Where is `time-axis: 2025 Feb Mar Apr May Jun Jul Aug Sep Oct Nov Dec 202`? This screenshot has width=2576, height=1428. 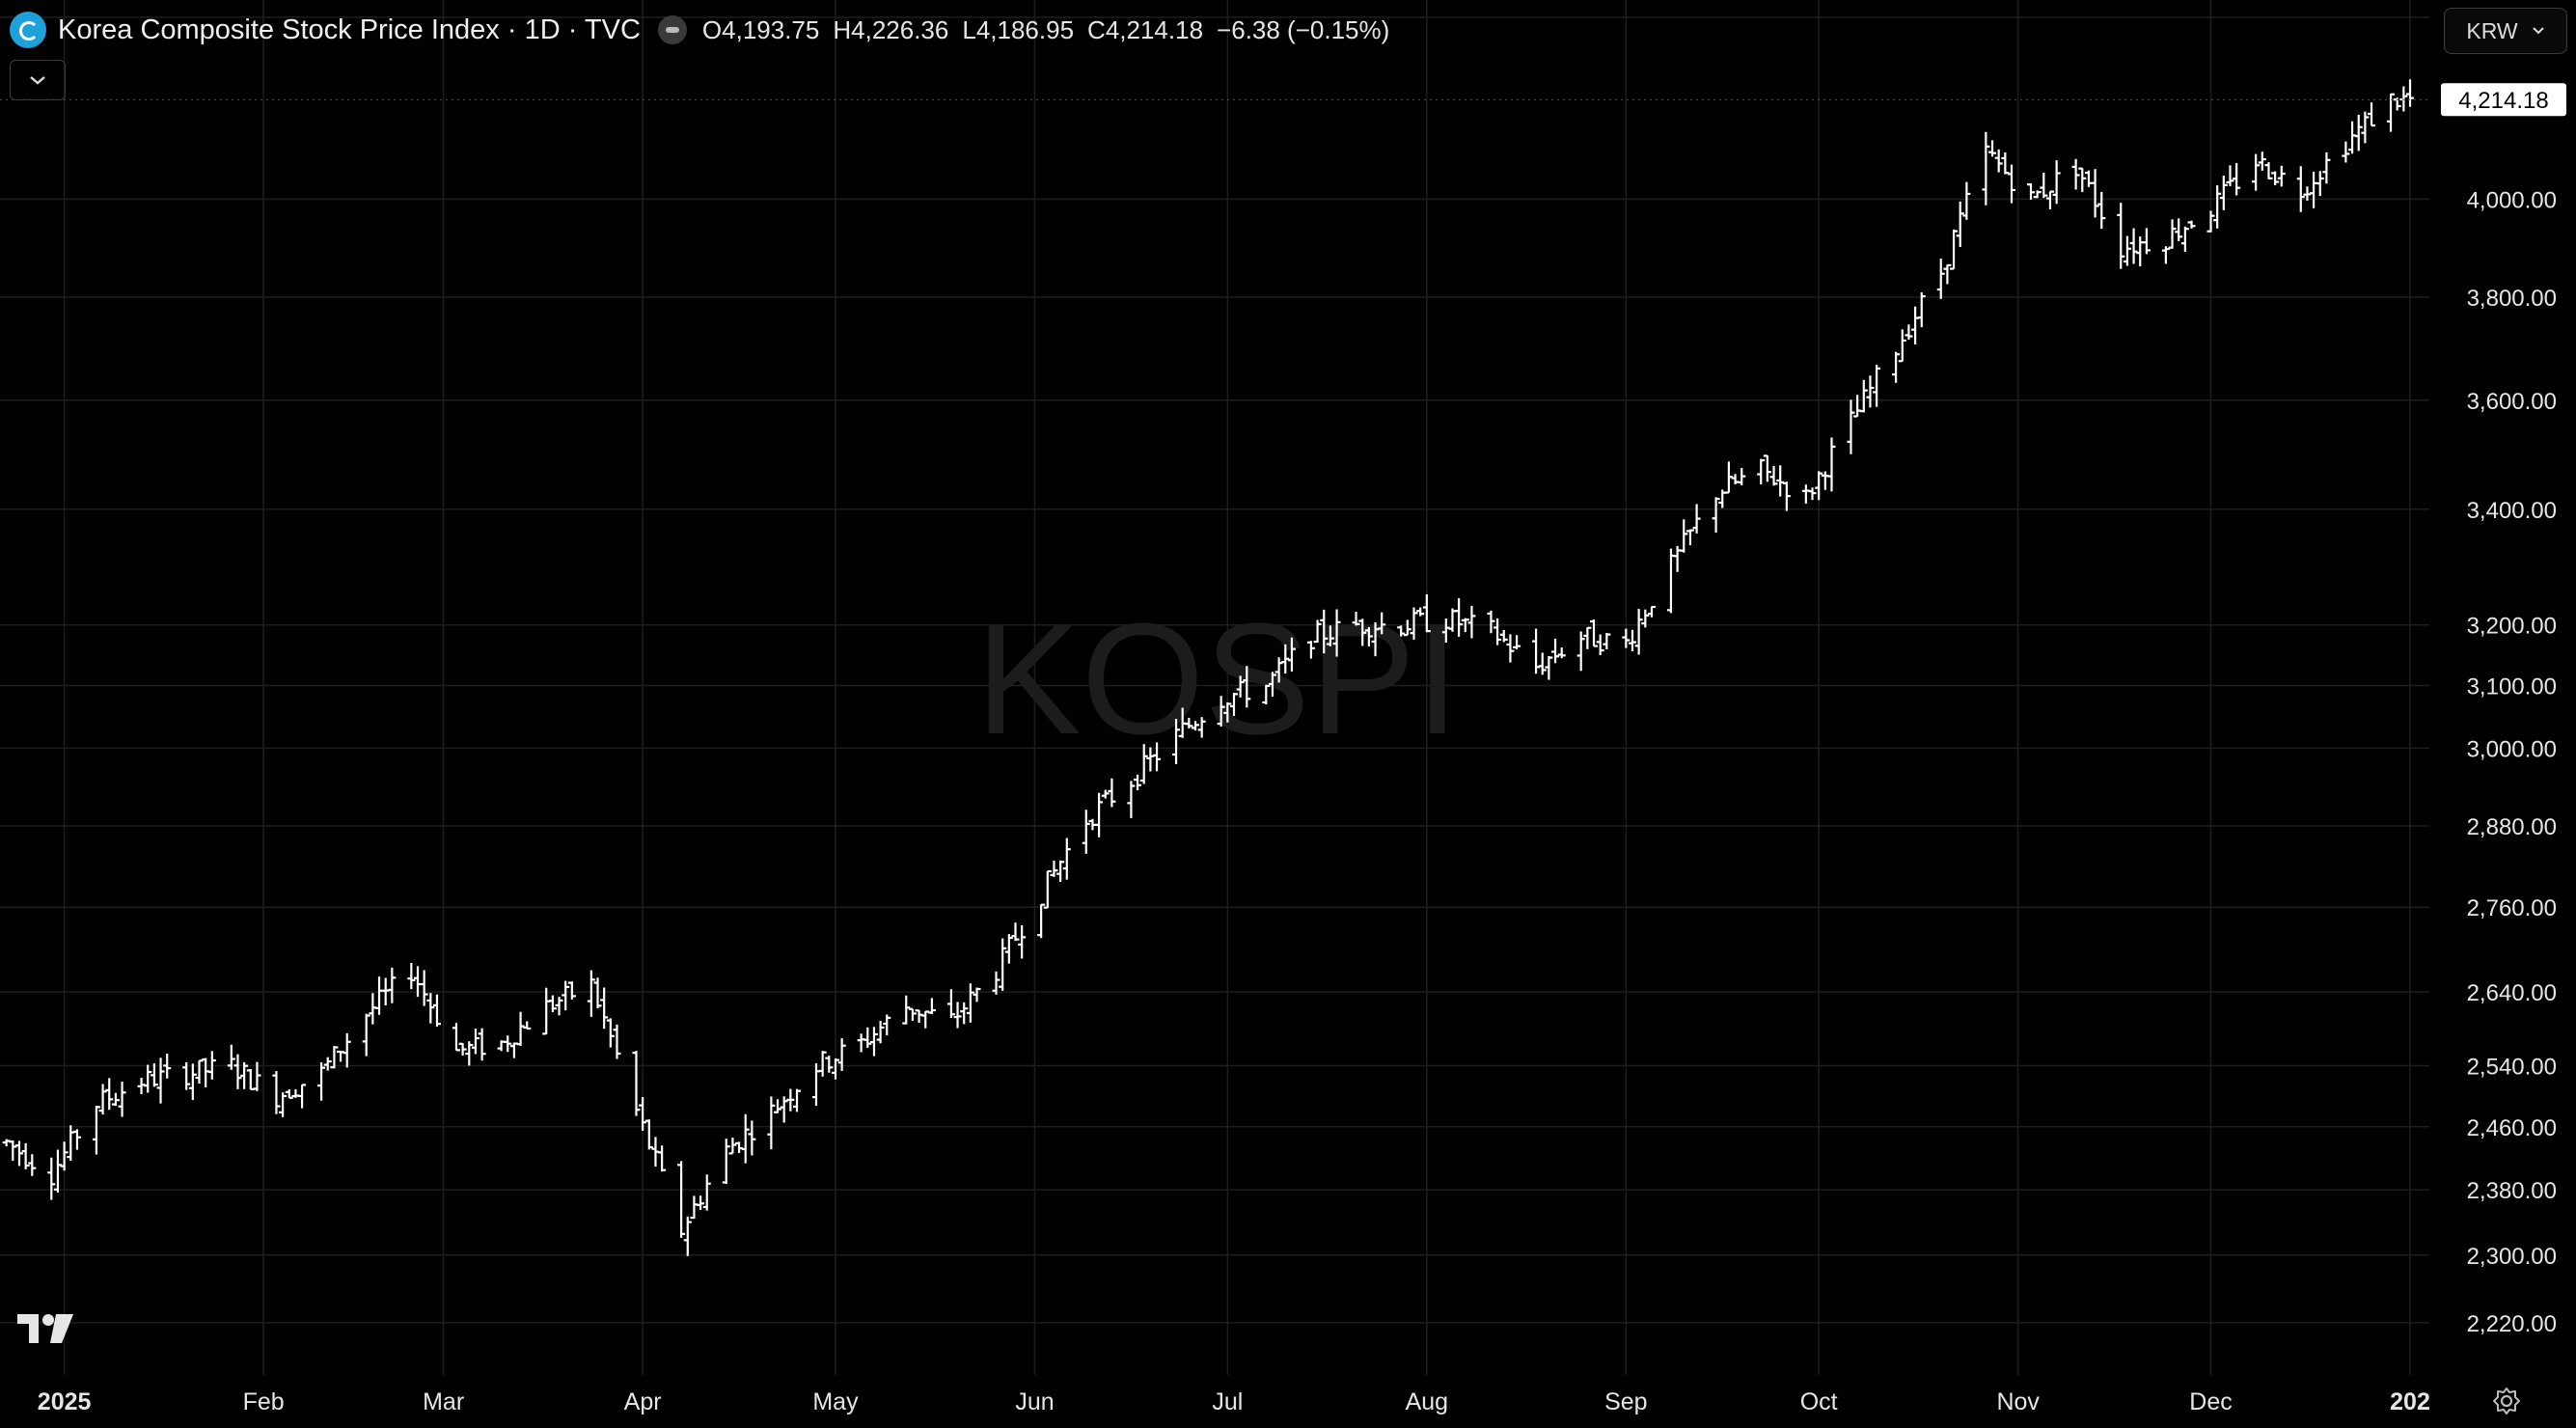 time-axis: 2025 Feb Mar Apr May Jun Jul Aug Sep Oct Nov Dec 202 is located at coordinates (1234, 1401).